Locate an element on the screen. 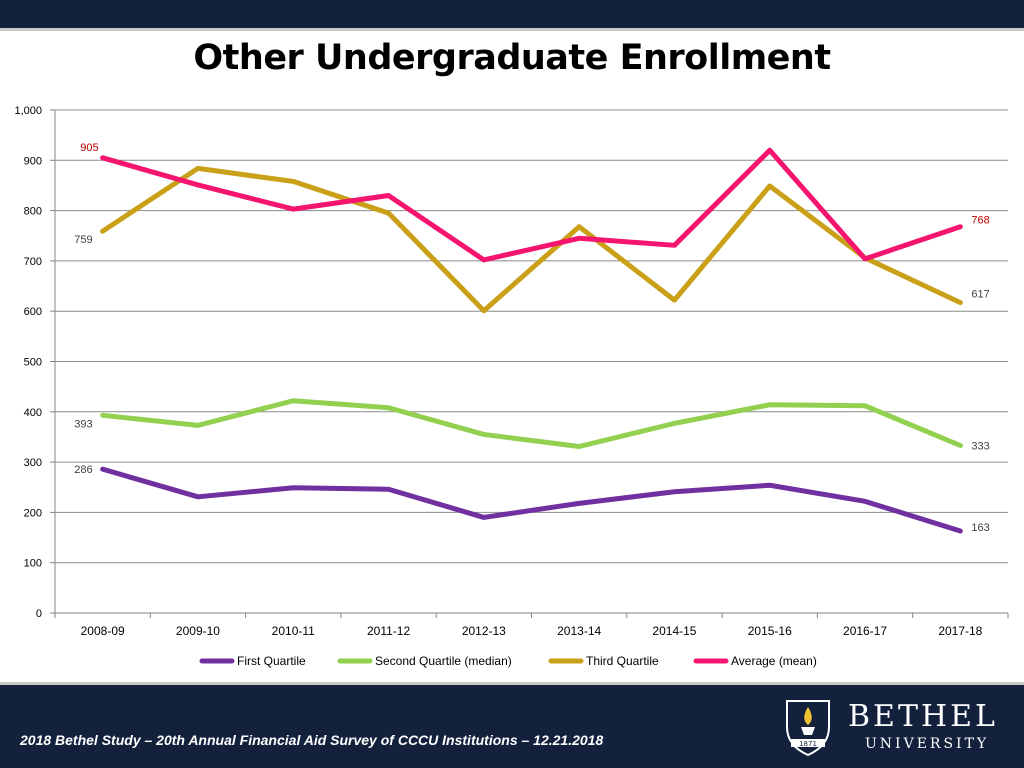 The width and height of the screenshot is (1024, 768). logo-year: 1871 is located at coordinates (808, 744).